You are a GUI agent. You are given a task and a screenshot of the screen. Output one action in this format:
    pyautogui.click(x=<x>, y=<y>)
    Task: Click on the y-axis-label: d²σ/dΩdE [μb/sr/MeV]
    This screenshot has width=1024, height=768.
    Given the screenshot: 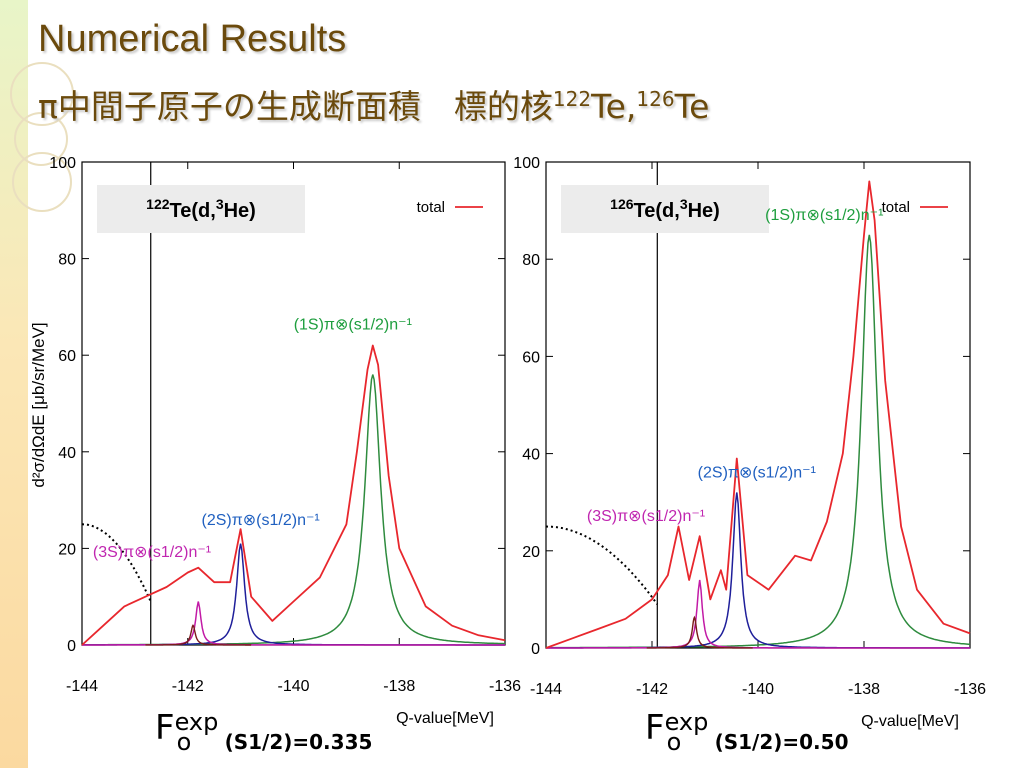 What is the action you would take?
    pyautogui.click(x=38, y=404)
    